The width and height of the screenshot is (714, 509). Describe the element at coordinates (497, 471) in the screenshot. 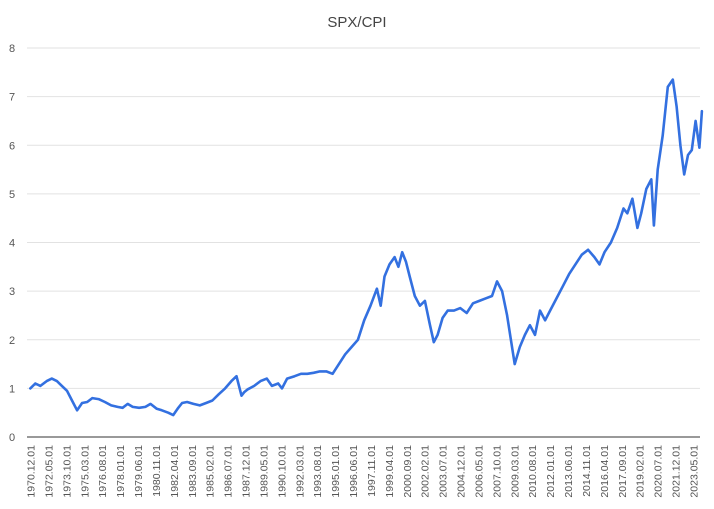

I see `x-tick-label: 2007.10.01` at that location.